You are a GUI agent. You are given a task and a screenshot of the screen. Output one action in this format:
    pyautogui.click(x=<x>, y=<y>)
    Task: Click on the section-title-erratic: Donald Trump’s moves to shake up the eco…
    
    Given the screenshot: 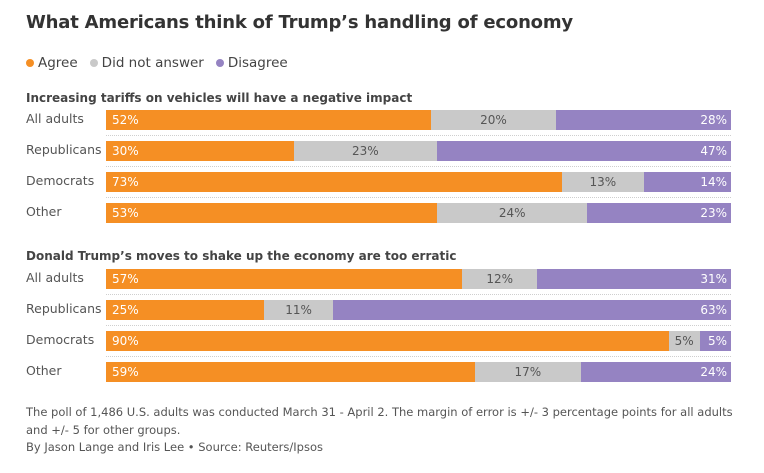 What is the action you would take?
    pyautogui.click(x=241, y=256)
    